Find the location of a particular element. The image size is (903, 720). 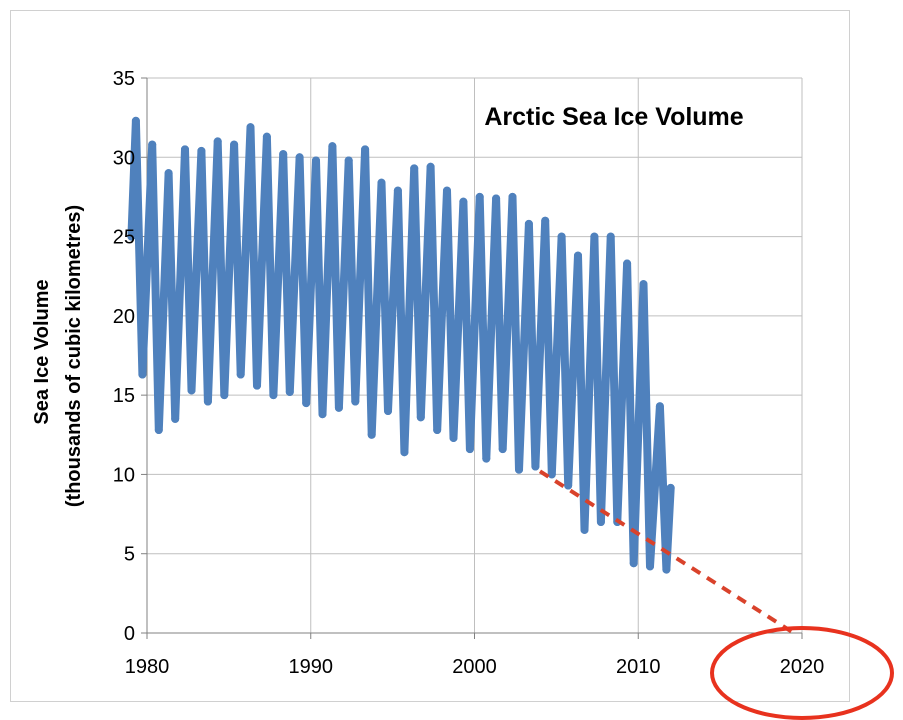

y-tick-label: 5 is located at coordinates (129, 555).